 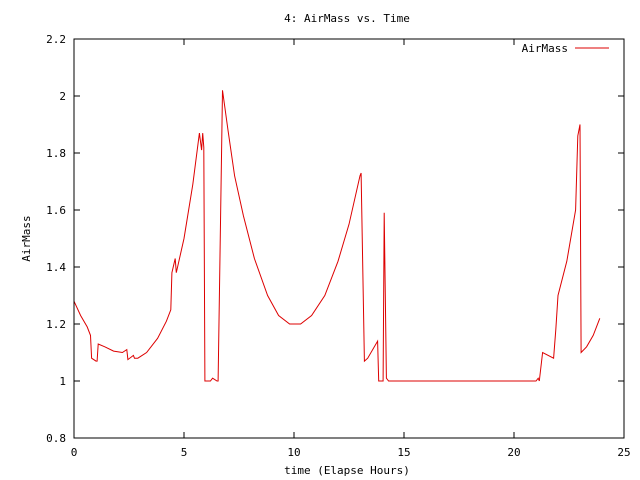 What do you see at coordinates (56, 153) in the screenshot?
I see `y-tick-label: 1.8` at bounding box center [56, 153].